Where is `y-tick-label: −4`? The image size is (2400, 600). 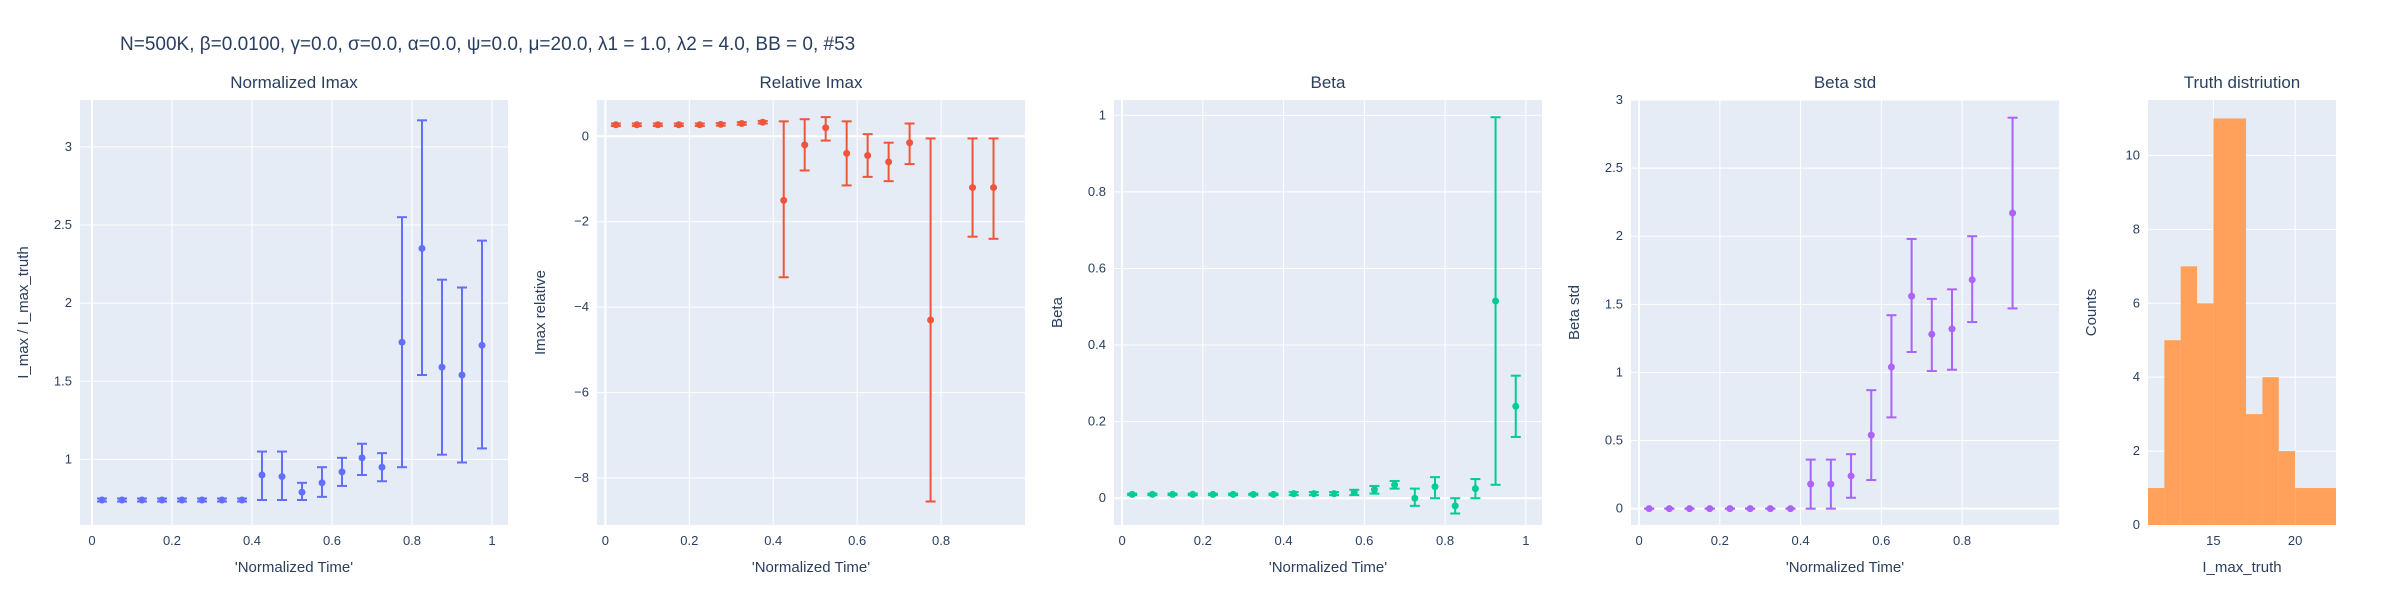 y-tick-label: −4 is located at coordinates (581, 306).